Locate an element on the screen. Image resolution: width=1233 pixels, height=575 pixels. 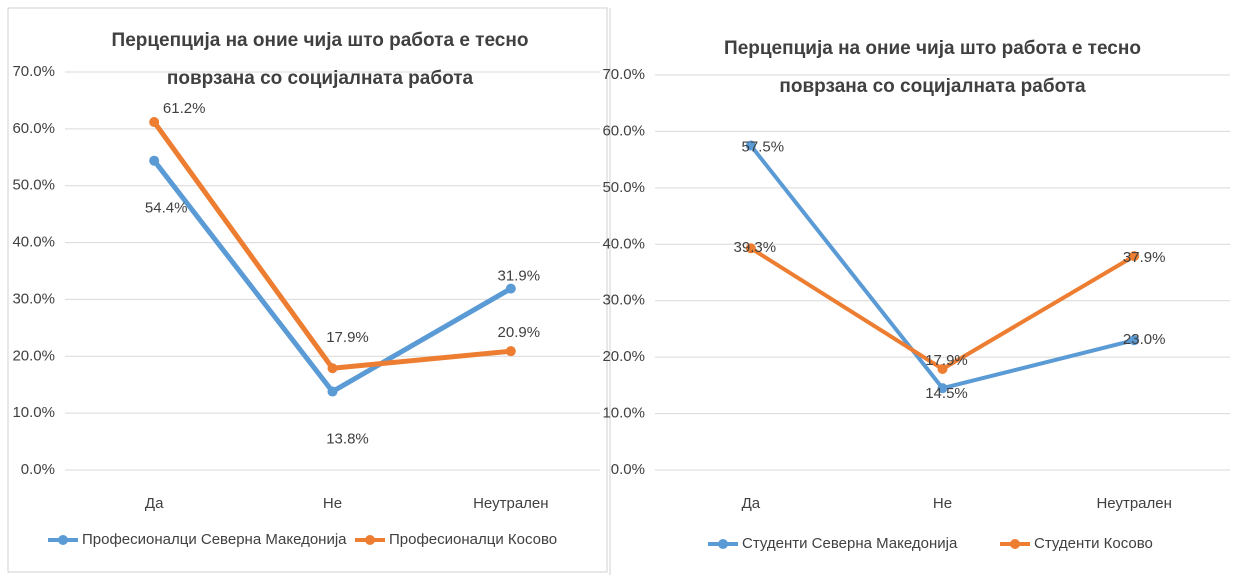
legend-label: Професионалци Косово is located at coordinates (473, 539).